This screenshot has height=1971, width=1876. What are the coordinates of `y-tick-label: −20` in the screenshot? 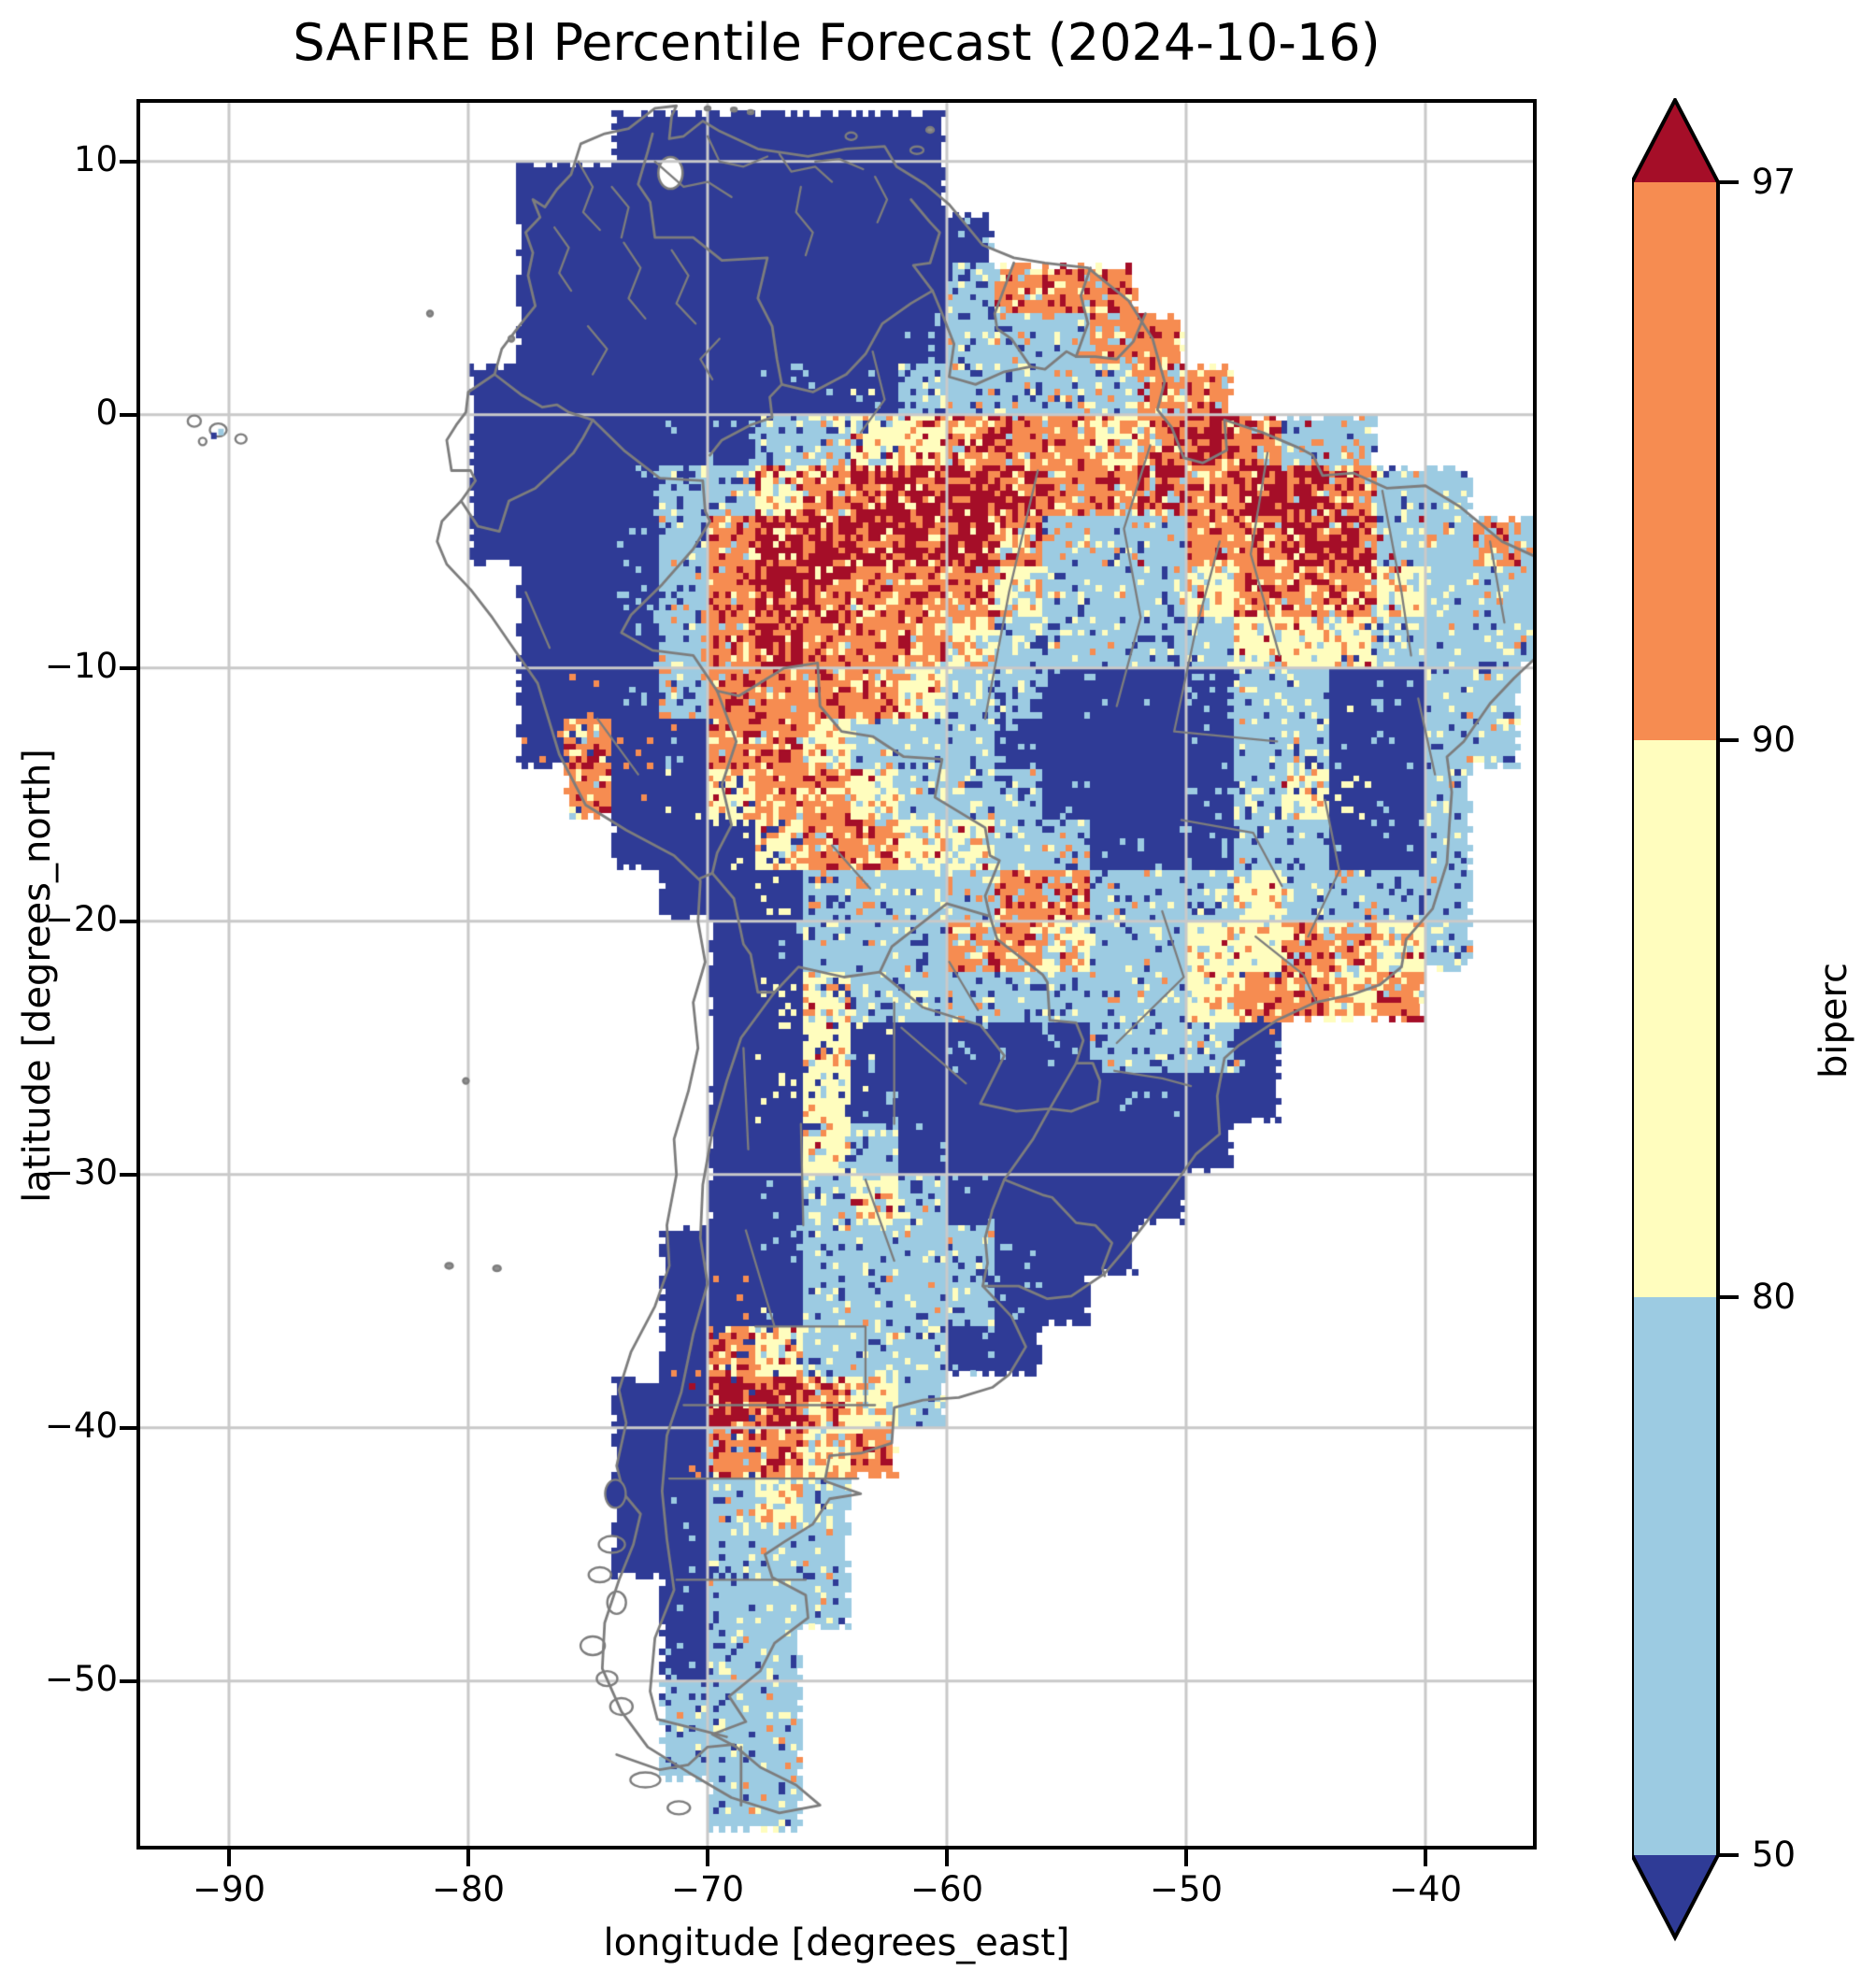 It's located at (81, 919).